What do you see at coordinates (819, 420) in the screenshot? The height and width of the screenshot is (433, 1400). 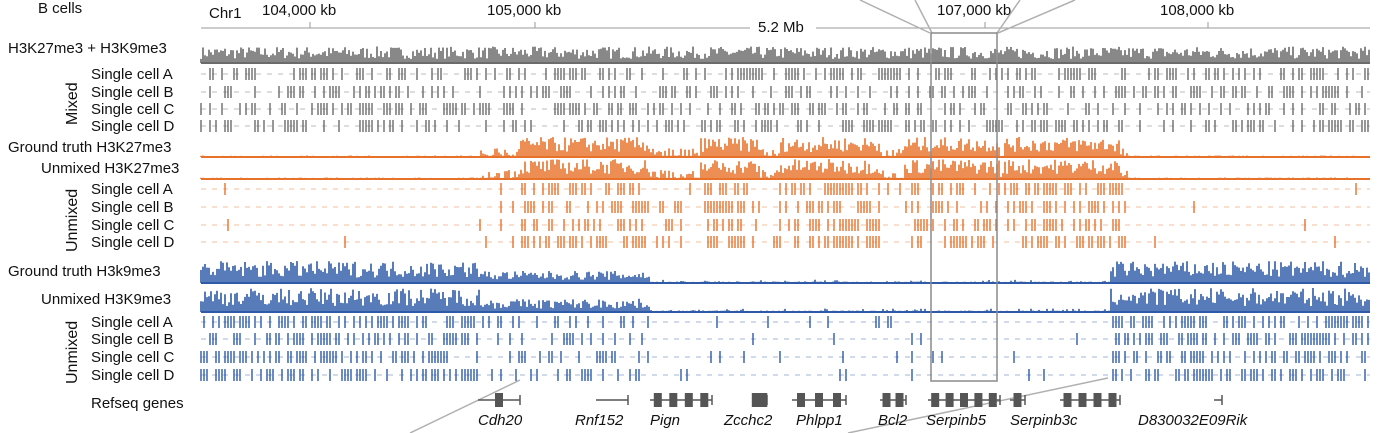 I see `gene-label-5: Phlpp1` at bounding box center [819, 420].